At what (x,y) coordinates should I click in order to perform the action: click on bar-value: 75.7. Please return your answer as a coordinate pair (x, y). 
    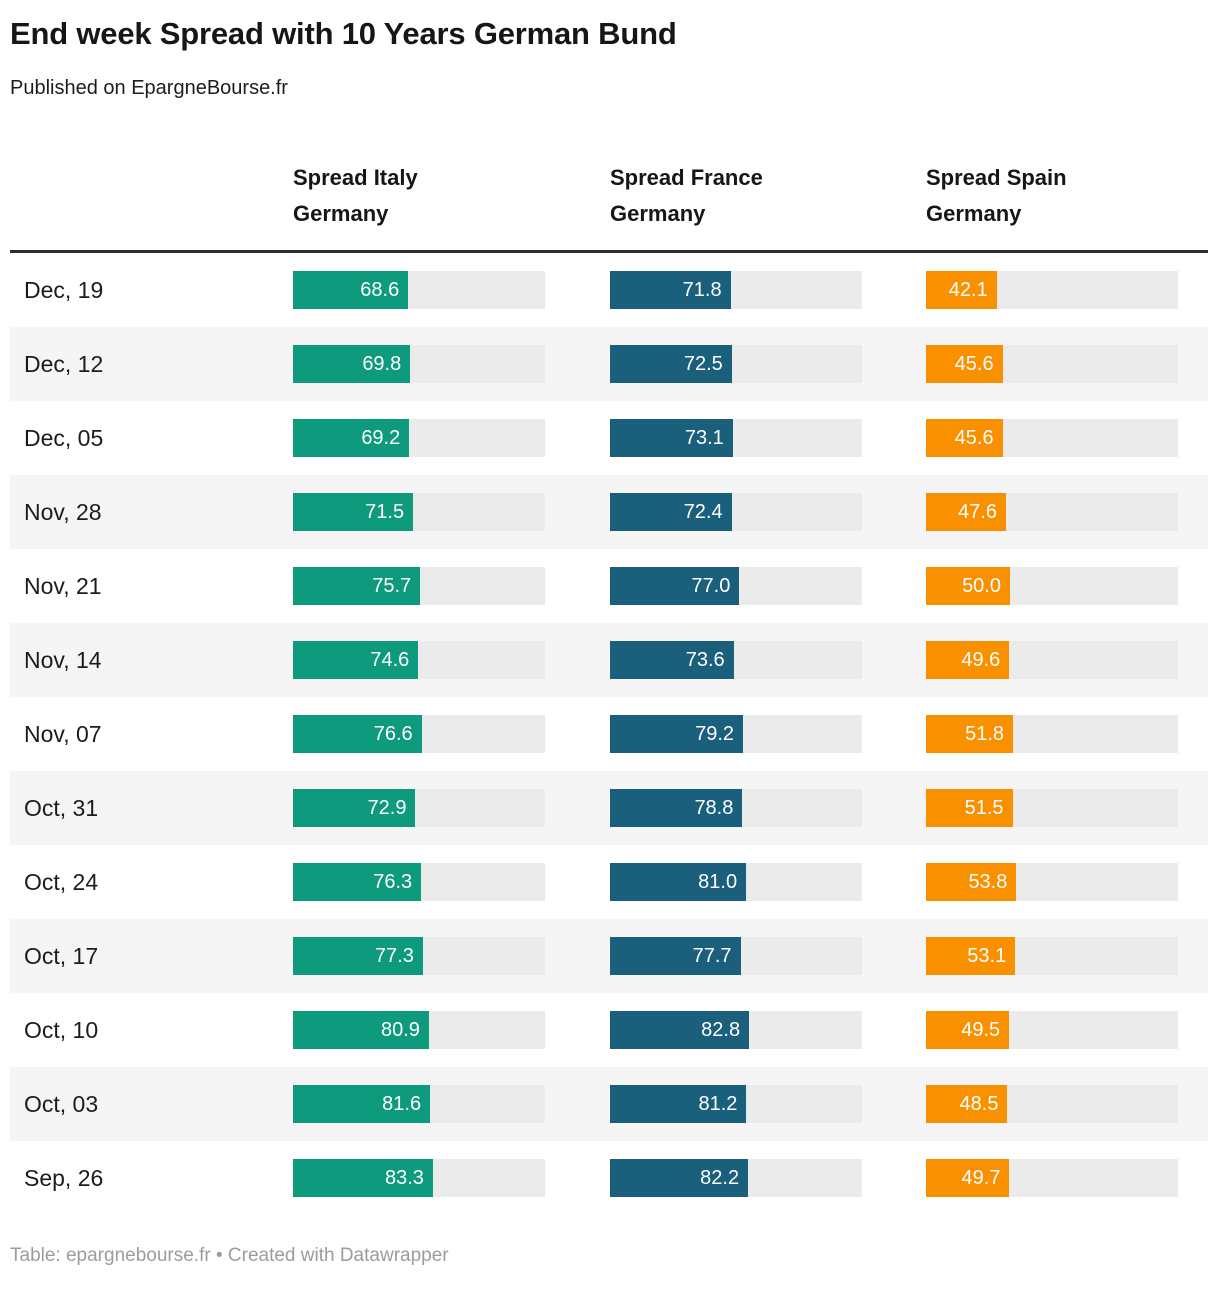
    Looking at the image, I should click on (392, 585).